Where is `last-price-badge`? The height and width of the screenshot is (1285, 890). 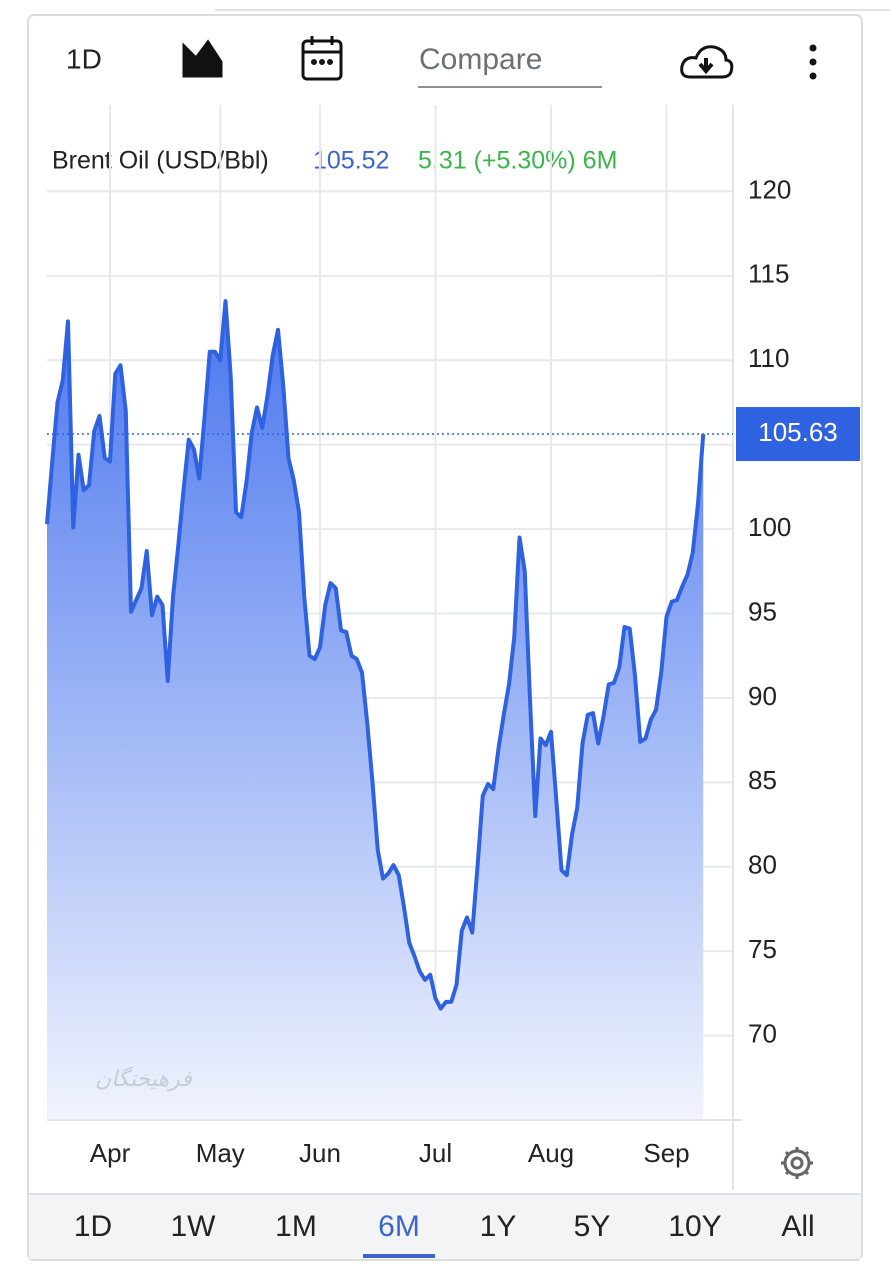
last-price-badge is located at coordinates (798, 434).